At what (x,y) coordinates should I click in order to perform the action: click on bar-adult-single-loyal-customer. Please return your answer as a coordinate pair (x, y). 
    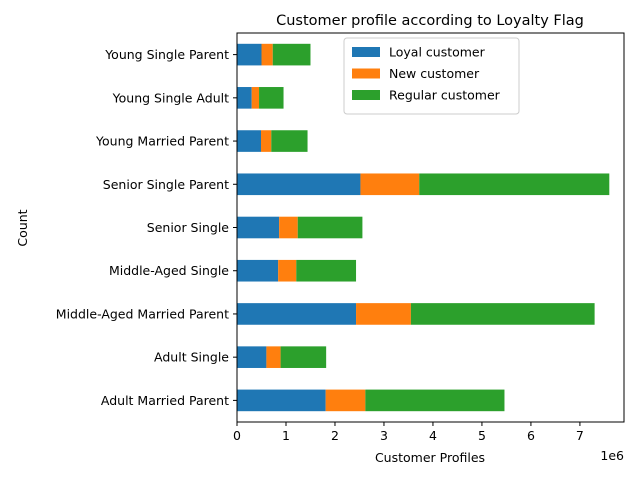
    Looking at the image, I should click on (252, 357).